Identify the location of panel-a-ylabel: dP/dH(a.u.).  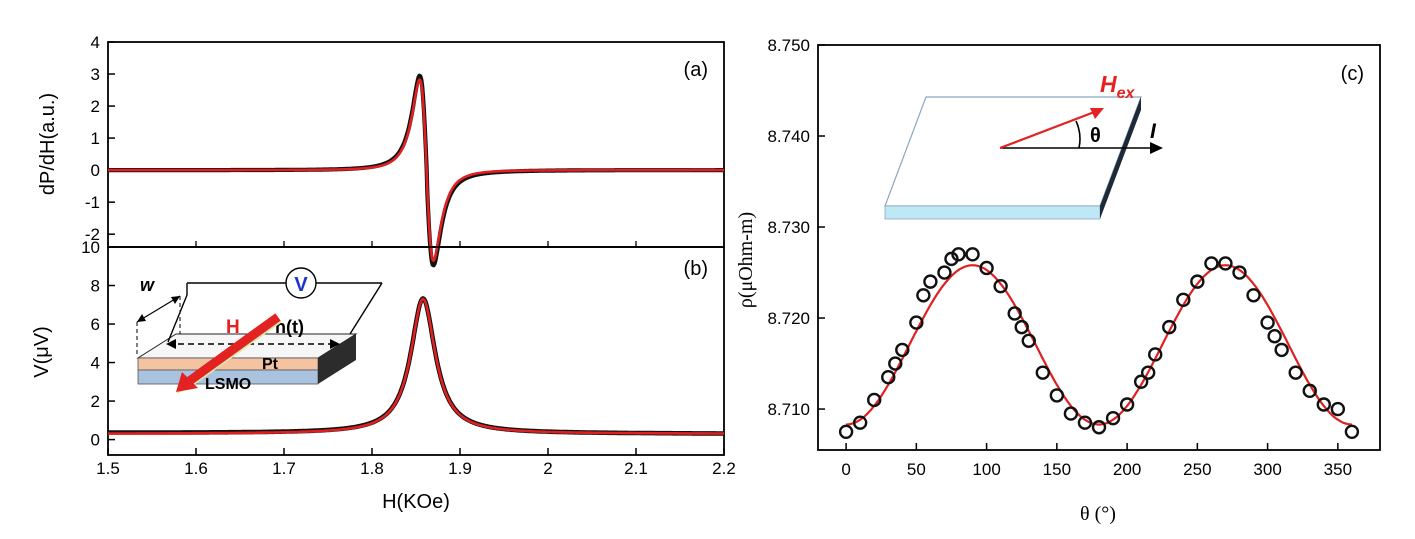
(48, 144).